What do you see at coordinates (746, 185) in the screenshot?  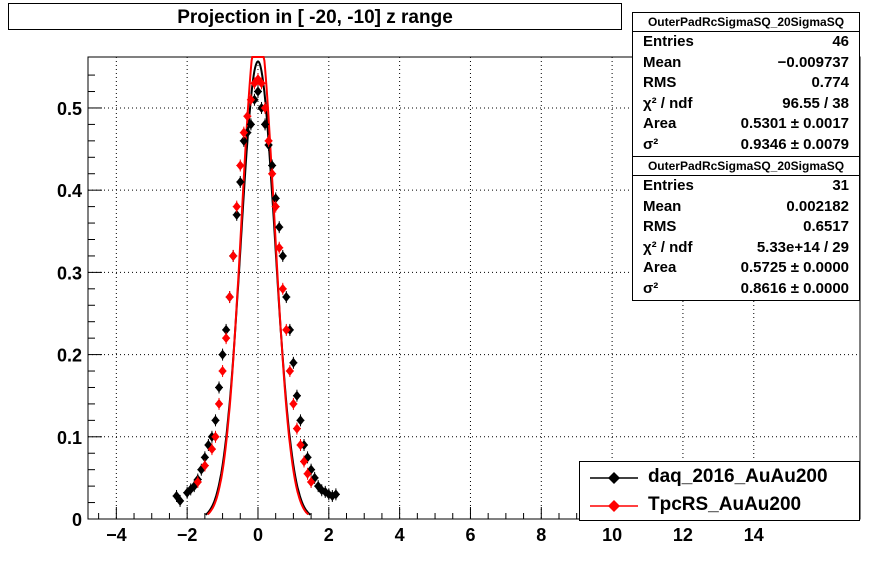 I see `stats-row-entries: Entries 31` at bounding box center [746, 185].